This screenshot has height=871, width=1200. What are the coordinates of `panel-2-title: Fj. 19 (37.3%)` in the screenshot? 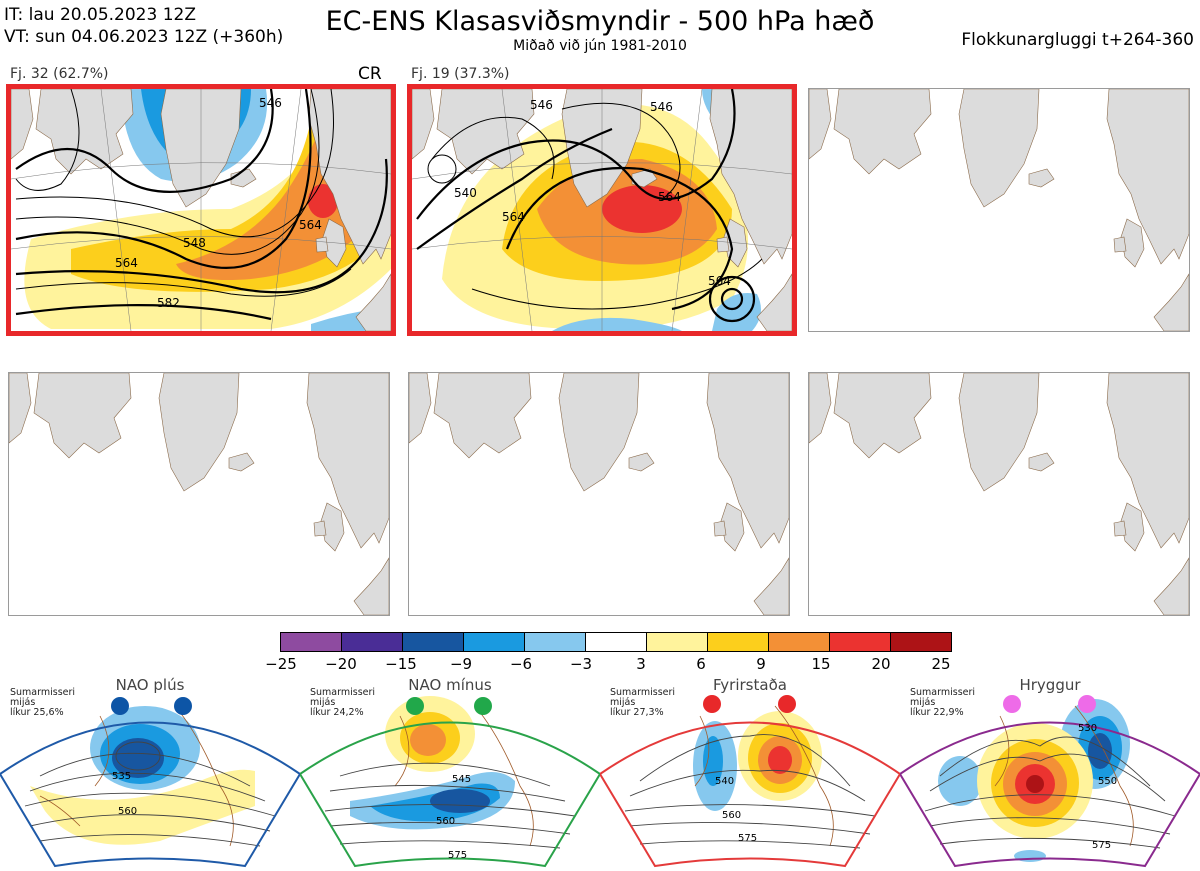 It's located at (460, 74).